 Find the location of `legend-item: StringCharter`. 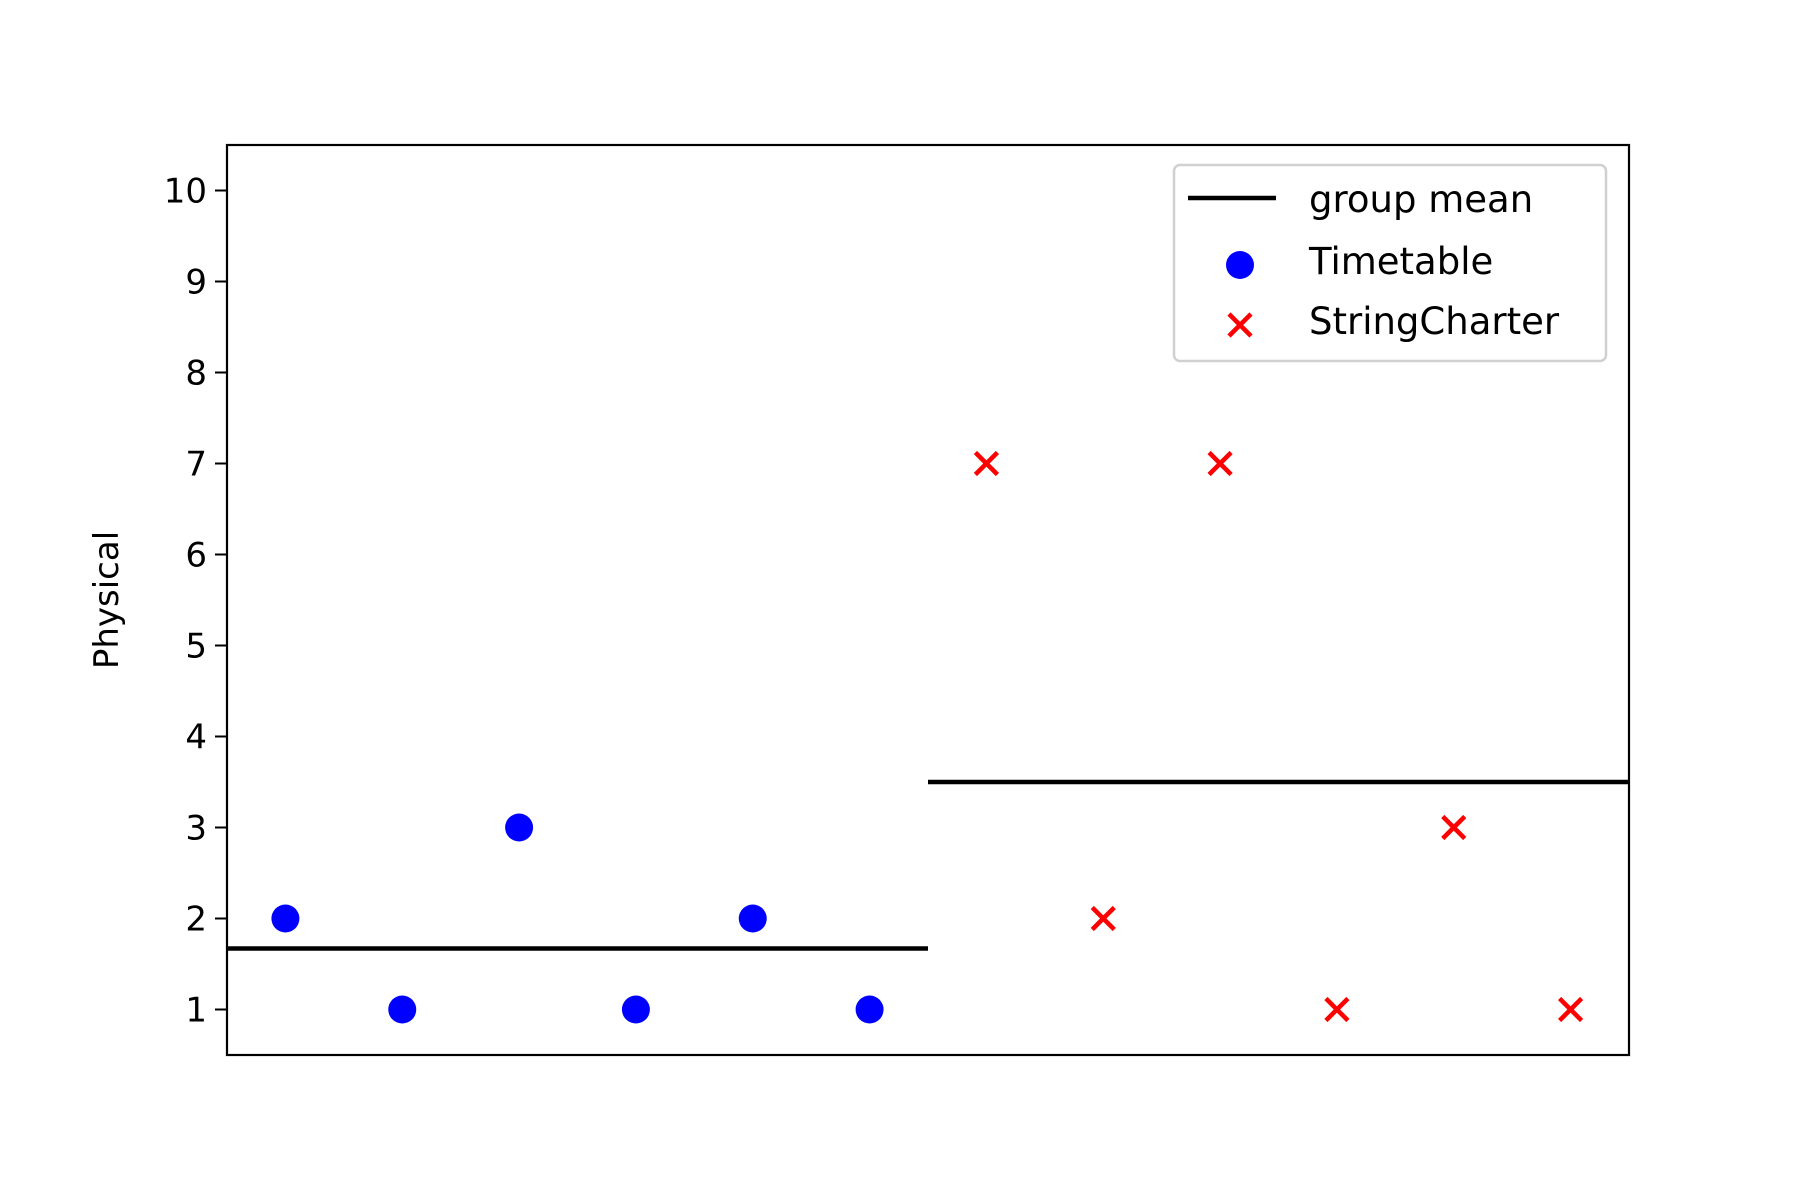

legend-item: StringCharter is located at coordinates (1393, 321).